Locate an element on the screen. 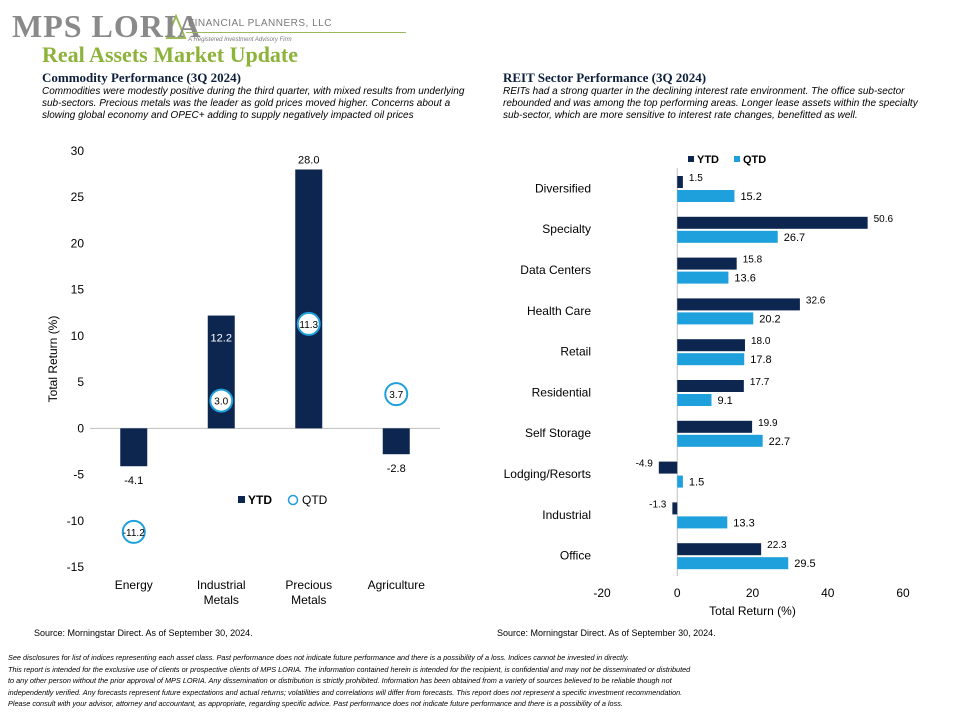 The width and height of the screenshot is (960, 720). y-axis-label: Total Return (%) is located at coordinates (53, 359).